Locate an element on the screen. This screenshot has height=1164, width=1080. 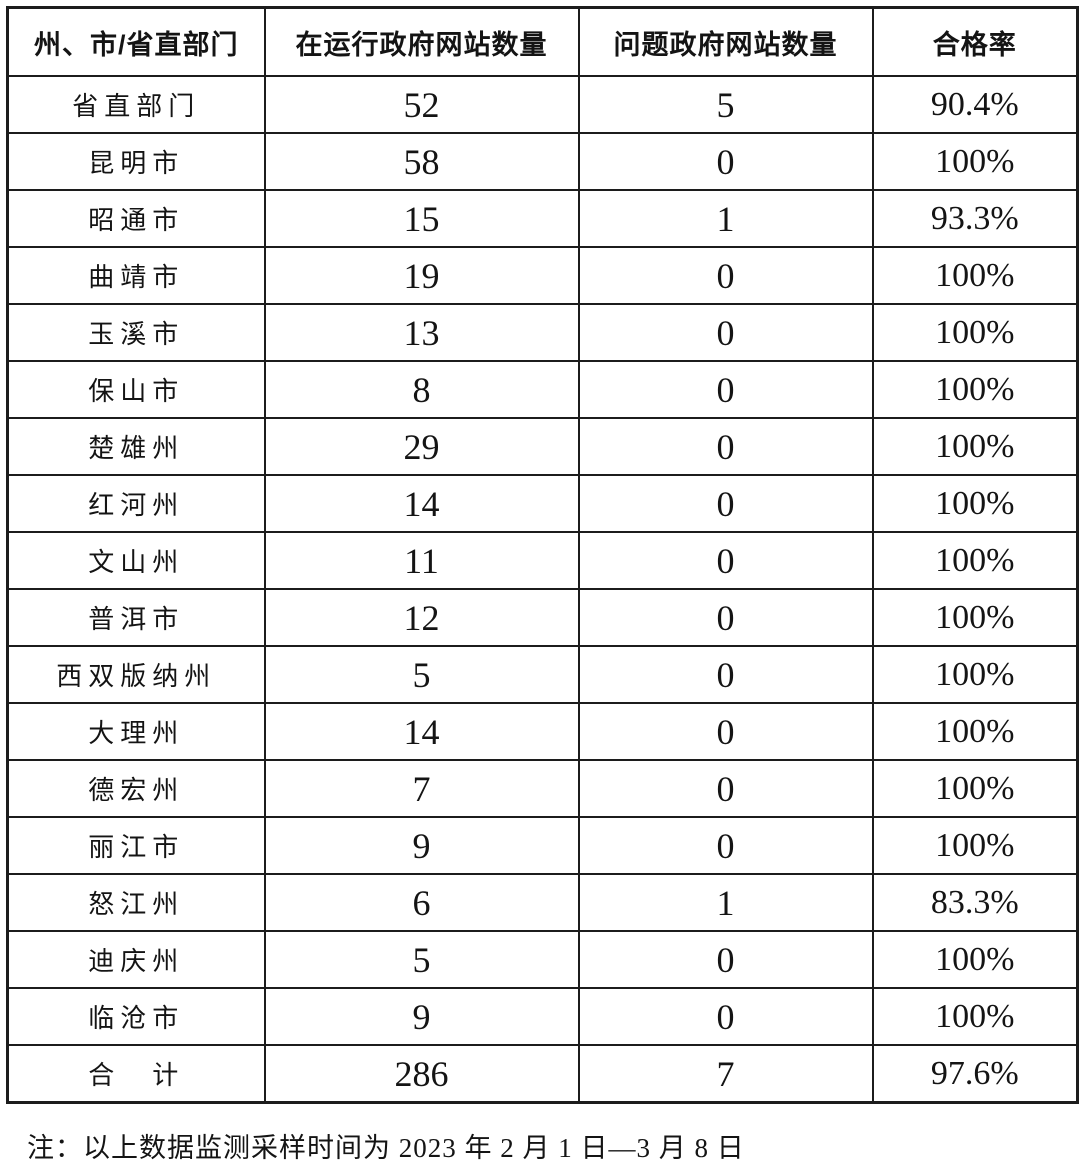
table-row: 昭通市 15 1 93.3% is located at coordinates (542, 218).